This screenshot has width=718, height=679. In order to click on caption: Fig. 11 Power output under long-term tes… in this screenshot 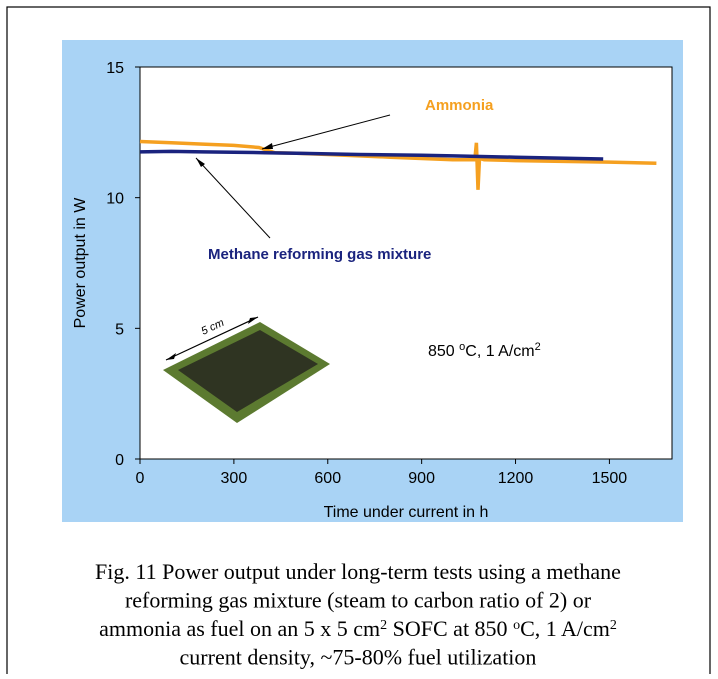, I will do `click(358, 614)`.